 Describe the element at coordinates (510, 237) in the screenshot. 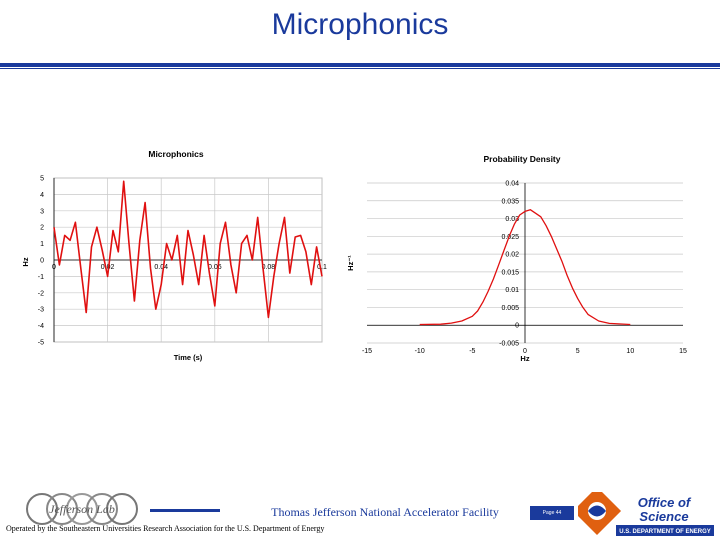

I see `y-tick-label: 0.025` at that location.